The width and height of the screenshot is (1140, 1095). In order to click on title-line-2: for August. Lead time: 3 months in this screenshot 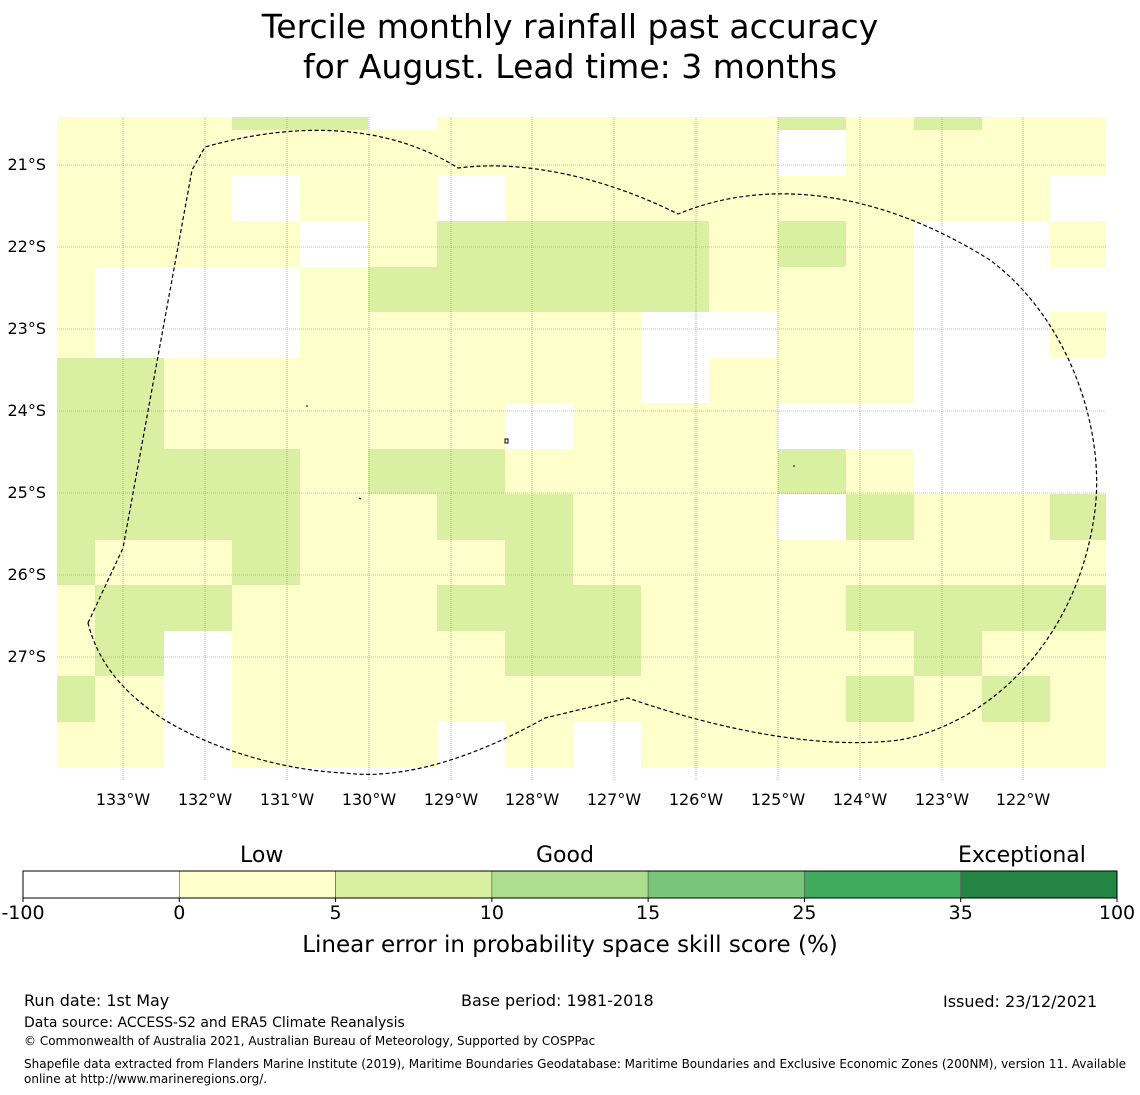, I will do `click(570, 66)`.